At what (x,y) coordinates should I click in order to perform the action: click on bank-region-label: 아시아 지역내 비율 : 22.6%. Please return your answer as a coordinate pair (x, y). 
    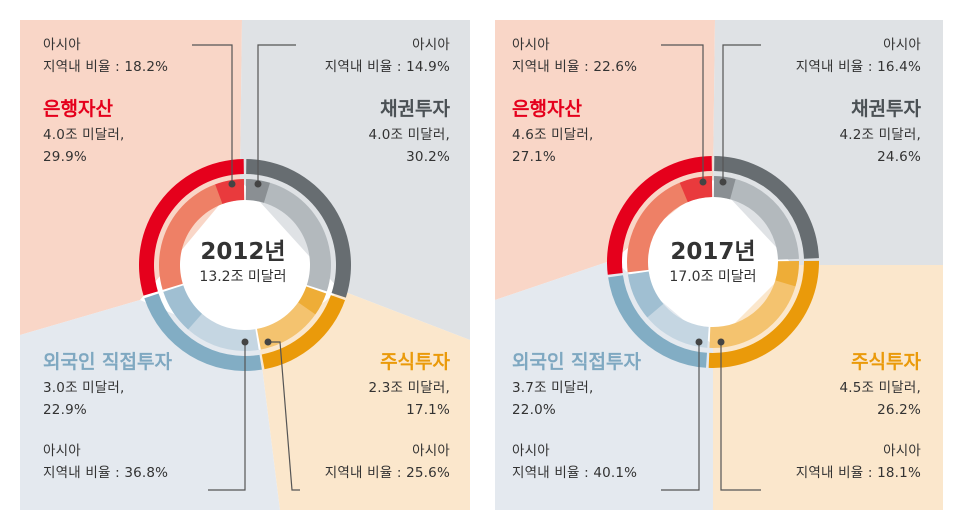
    Looking at the image, I should click on (575, 56).